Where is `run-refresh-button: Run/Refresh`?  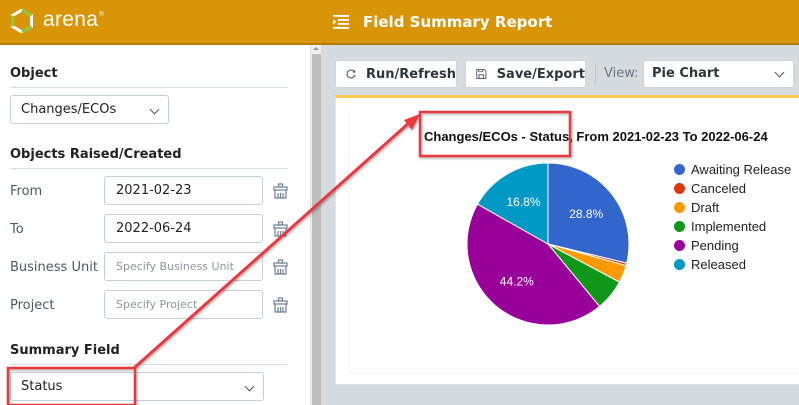 run-refresh-button: Run/Refresh is located at coordinates (396, 74).